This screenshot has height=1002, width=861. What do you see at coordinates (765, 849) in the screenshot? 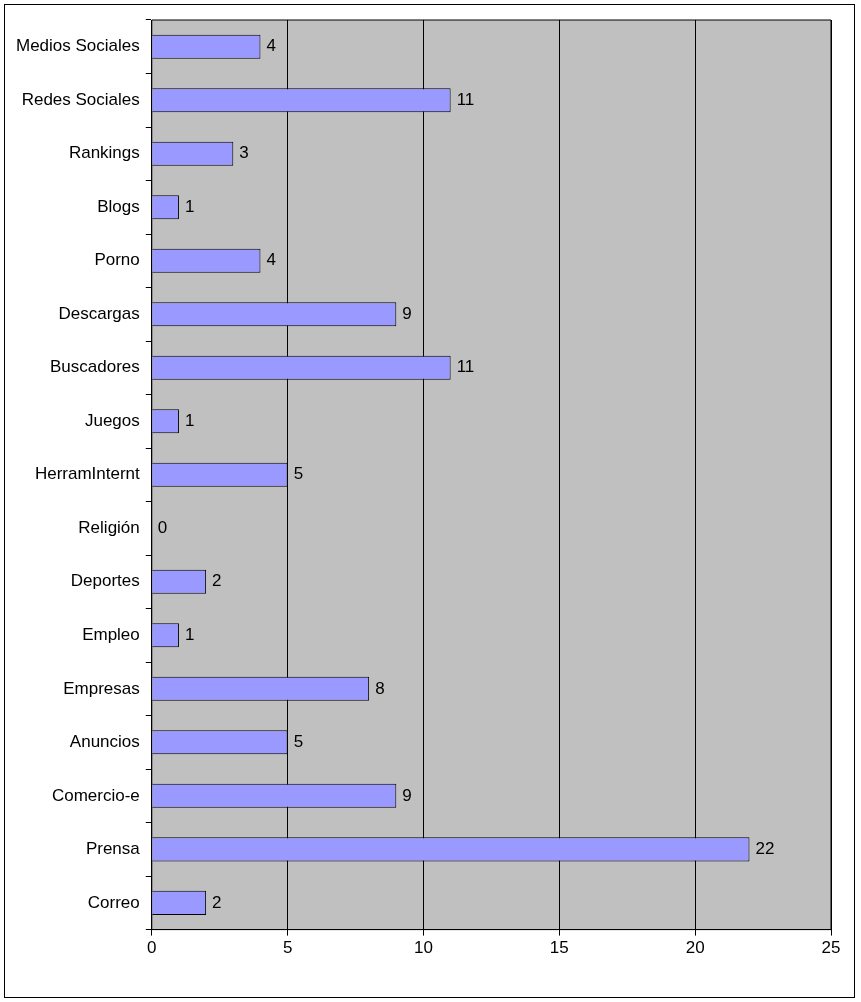
I see `data-label: 22` at bounding box center [765, 849].